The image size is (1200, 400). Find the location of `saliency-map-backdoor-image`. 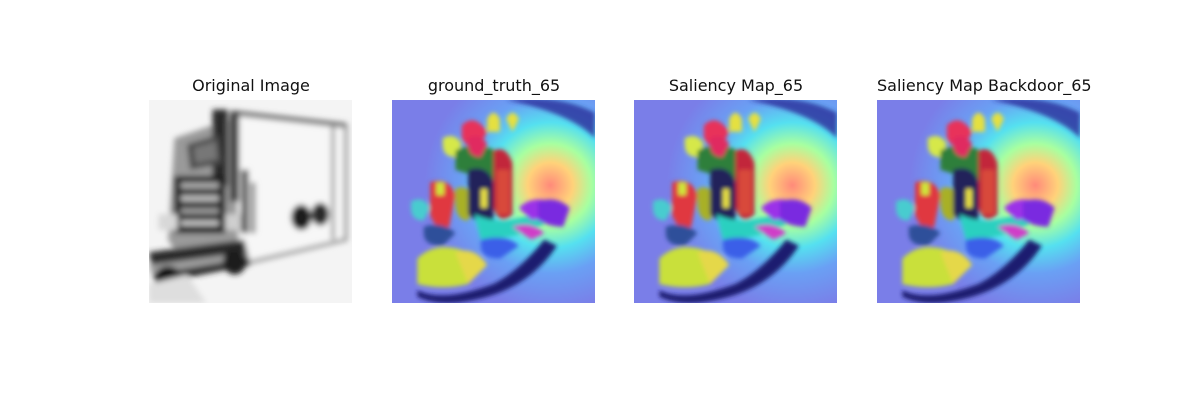

saliency-map-backdoor-image is located at coordinates (978, 201).